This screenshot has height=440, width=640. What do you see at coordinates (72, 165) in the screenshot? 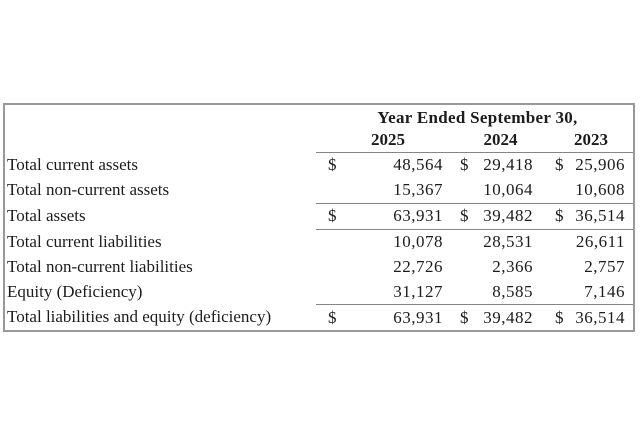
I see `row-label: Total current assets` at bounding box center [72, 165].